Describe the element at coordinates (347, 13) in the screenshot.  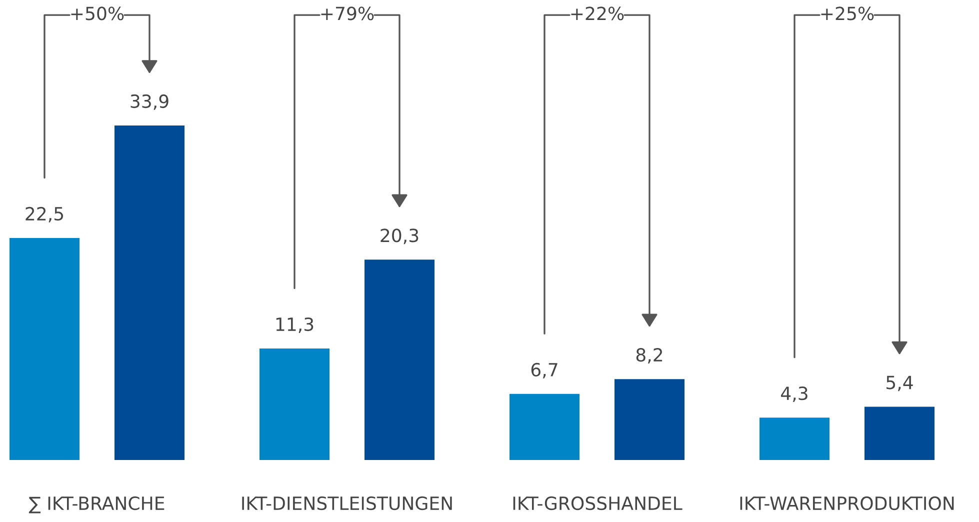
I see `text: +79%` at that location.